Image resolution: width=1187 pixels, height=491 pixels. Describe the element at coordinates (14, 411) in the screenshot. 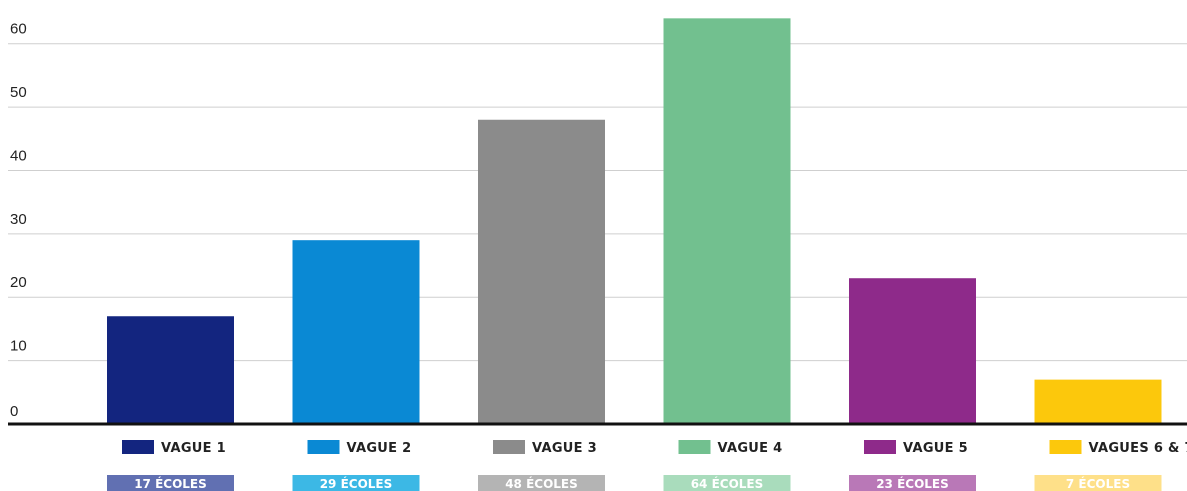

I see `y-tick-label: 0` at that location.